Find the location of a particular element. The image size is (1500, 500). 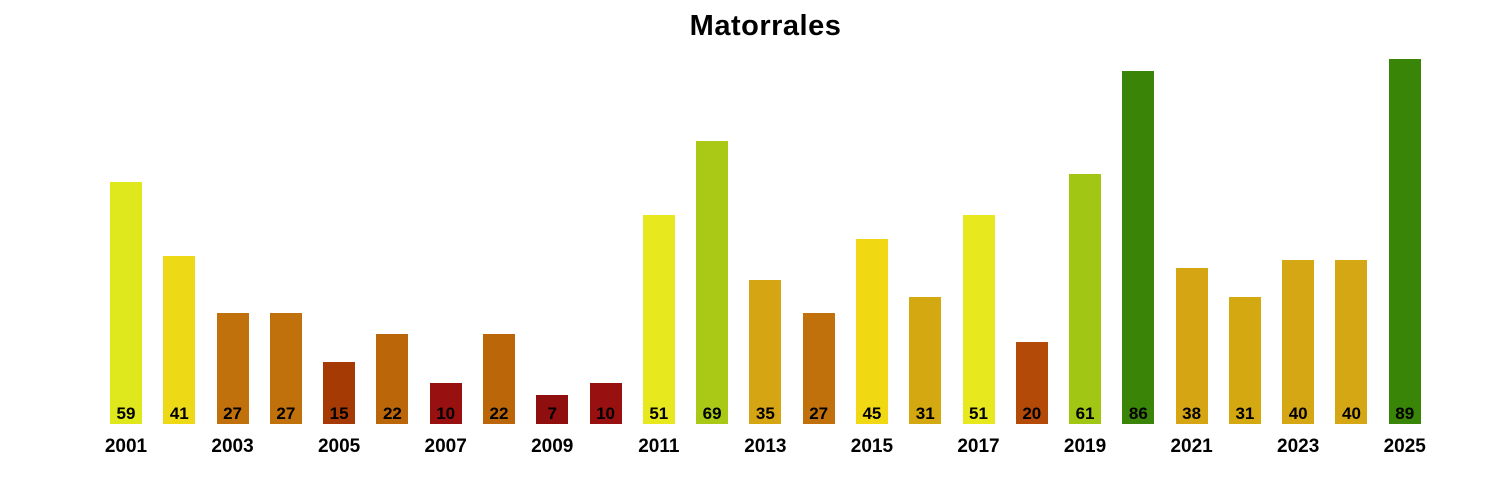

bar: 69 is located at coordinates (712, 282).